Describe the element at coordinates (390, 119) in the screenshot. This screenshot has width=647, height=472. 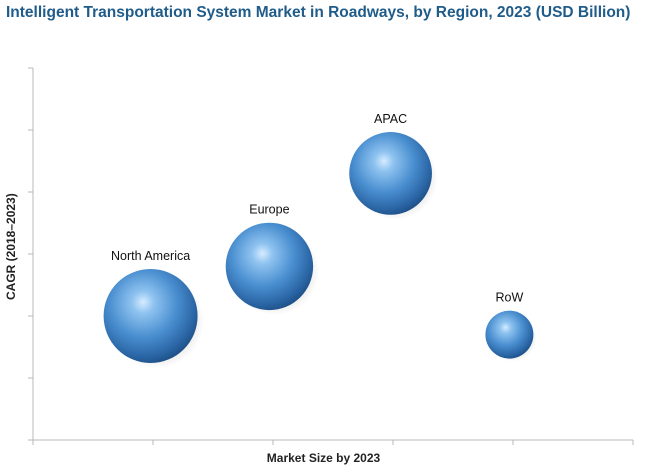
I see `bubble-label: APAC` at that location.